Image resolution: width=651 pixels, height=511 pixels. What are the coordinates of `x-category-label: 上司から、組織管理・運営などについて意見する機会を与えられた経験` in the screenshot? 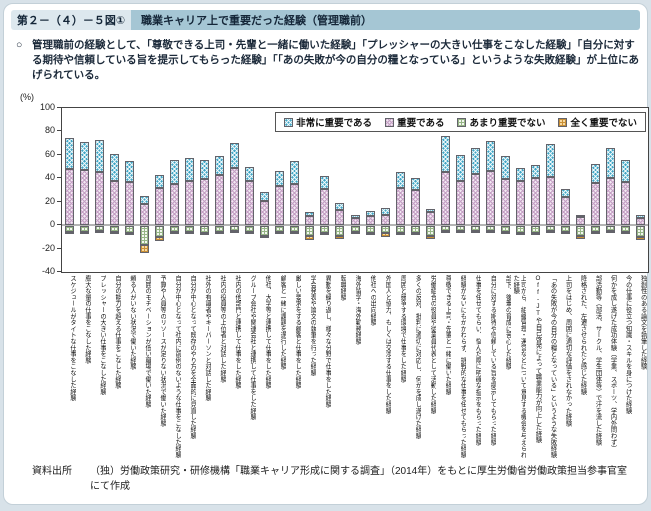 It's located at (519, 366).